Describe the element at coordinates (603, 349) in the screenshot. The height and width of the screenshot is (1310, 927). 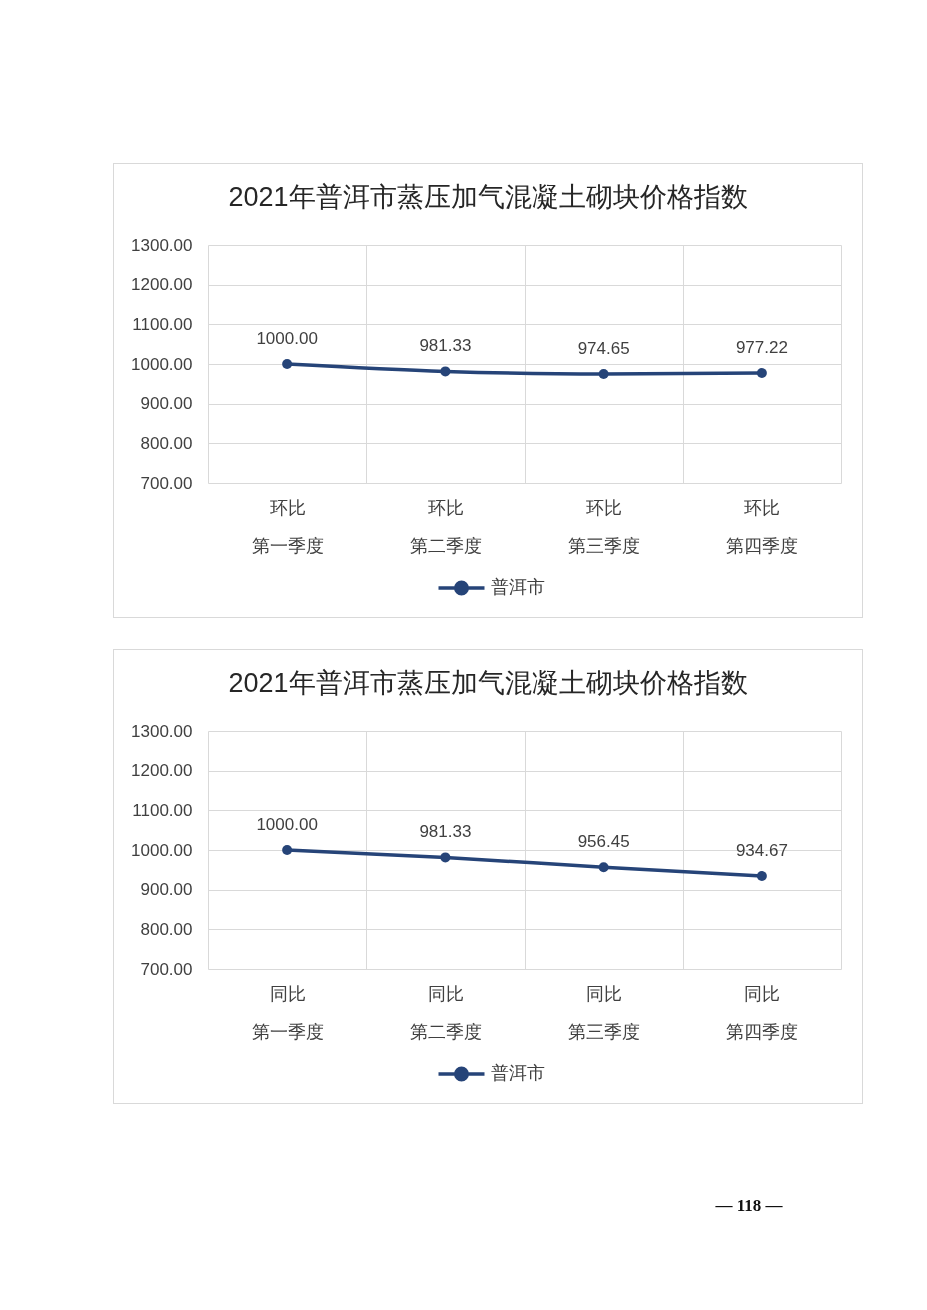
I see `data-label: 974.65` at that location.